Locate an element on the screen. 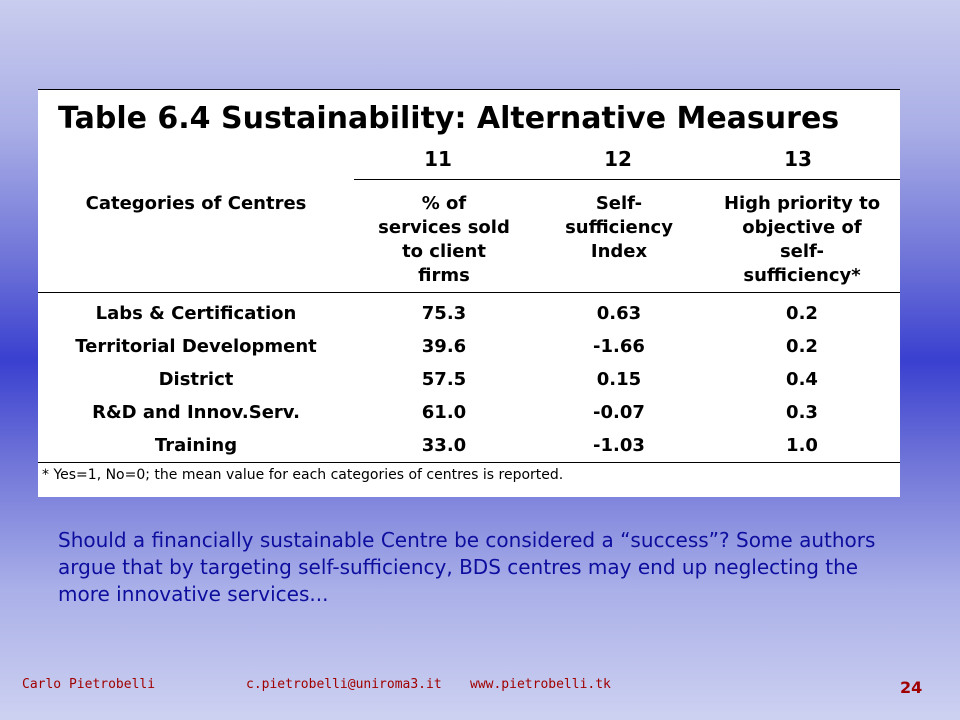  row-category: Territorial Development is located at coordinates (196, 346).